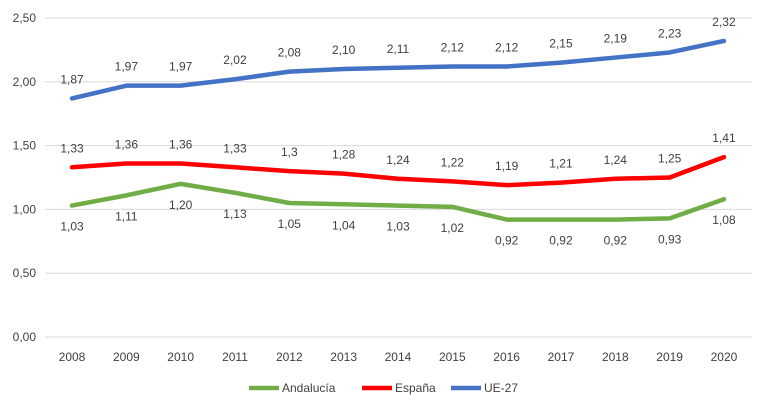 This screenshot has width=768, height=416. I want to click on data-label: 2,08, so click(290, 53).